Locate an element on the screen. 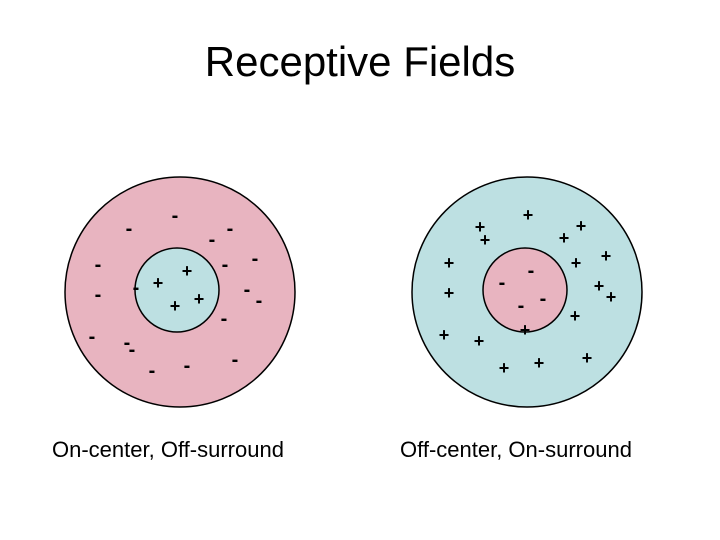 This screenshot has height=540, width=720. on-center-off-surround-field: +++ +-- - -- - -- - --- --- --- is located at coordinates (180, 292).